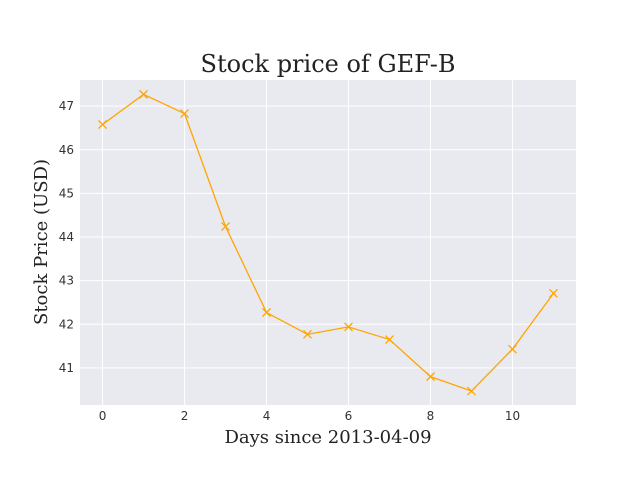  What do you see at coordinates (185, 416) in the screenshot?
I see `x-tick-label: 2` at bounding box center [185, 416].